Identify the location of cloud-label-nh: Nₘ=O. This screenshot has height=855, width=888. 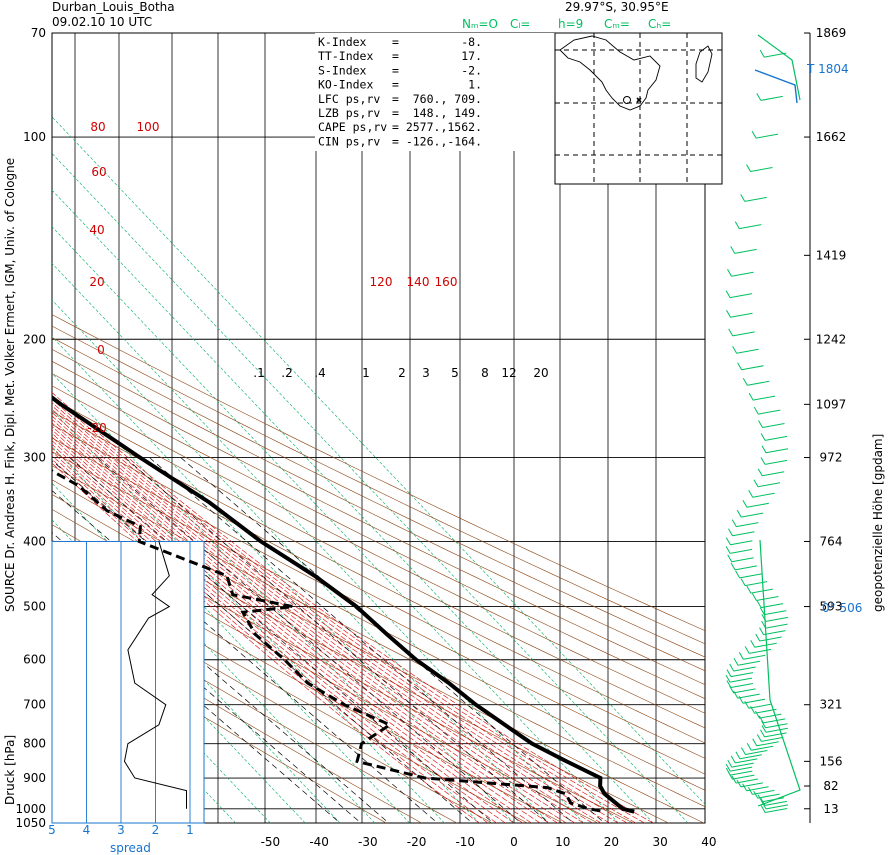
(480, 24).